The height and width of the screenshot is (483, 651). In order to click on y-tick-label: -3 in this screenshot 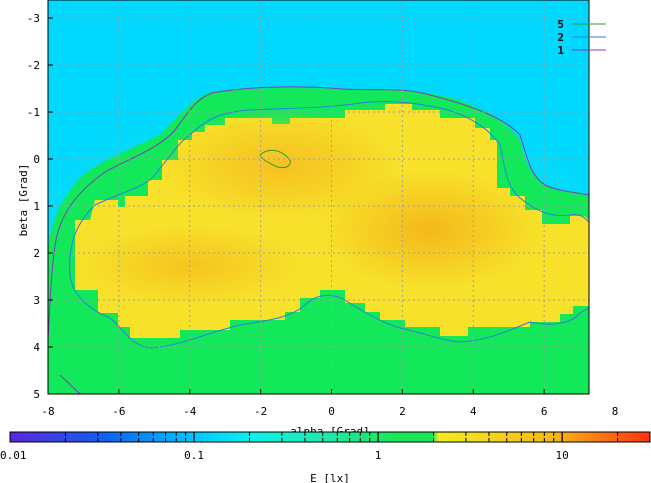, I will do `click(33, 18)`.